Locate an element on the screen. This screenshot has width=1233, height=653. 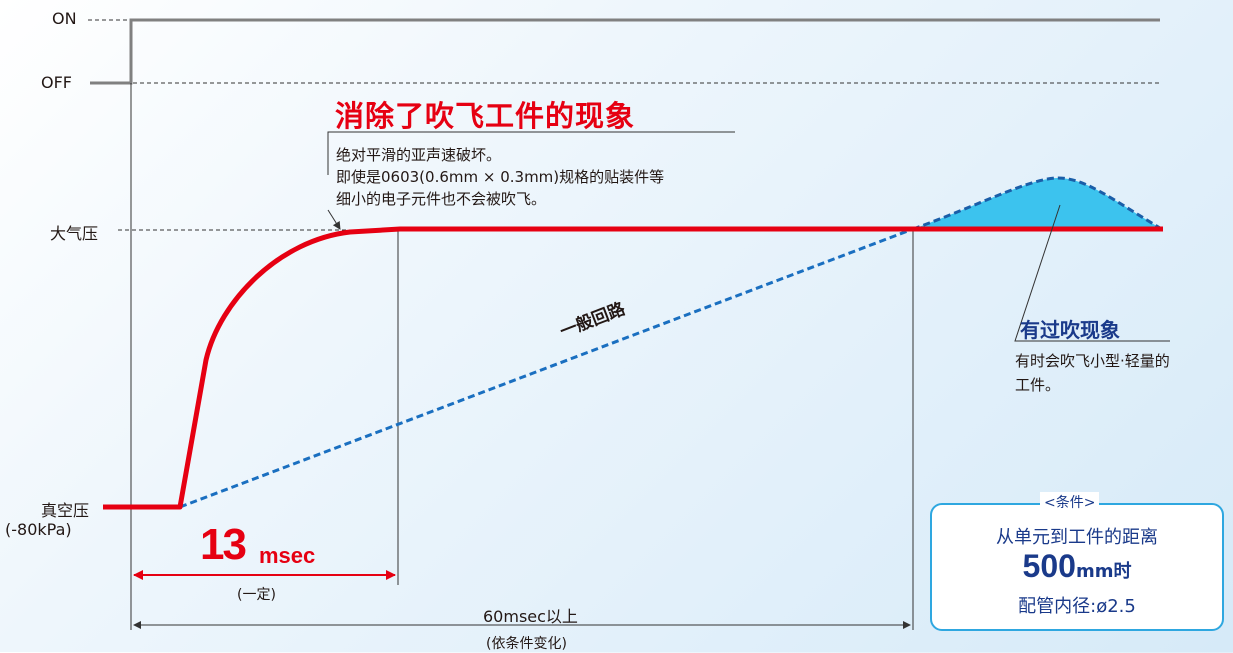
conditions-distance-unit: mm时 is located at coordinates (1103, 571).